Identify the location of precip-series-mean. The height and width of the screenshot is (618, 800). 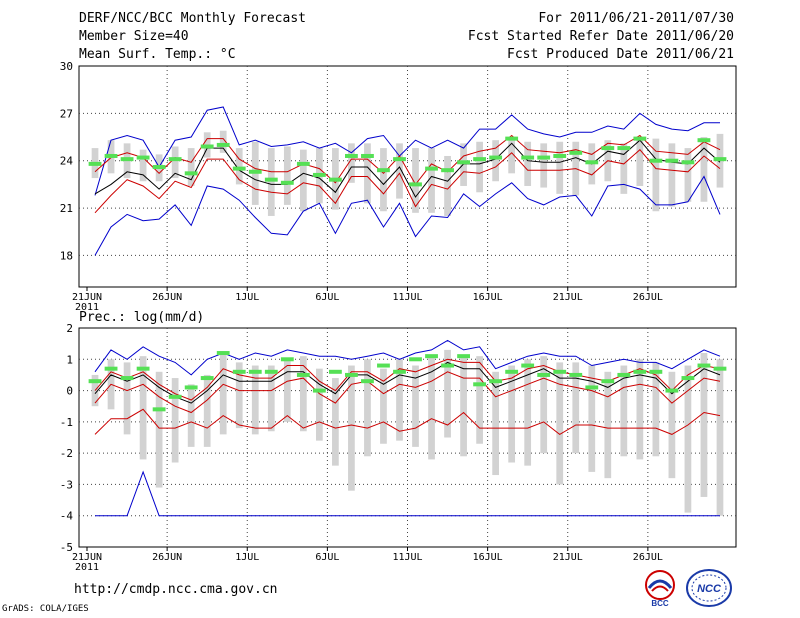
(407, 382).